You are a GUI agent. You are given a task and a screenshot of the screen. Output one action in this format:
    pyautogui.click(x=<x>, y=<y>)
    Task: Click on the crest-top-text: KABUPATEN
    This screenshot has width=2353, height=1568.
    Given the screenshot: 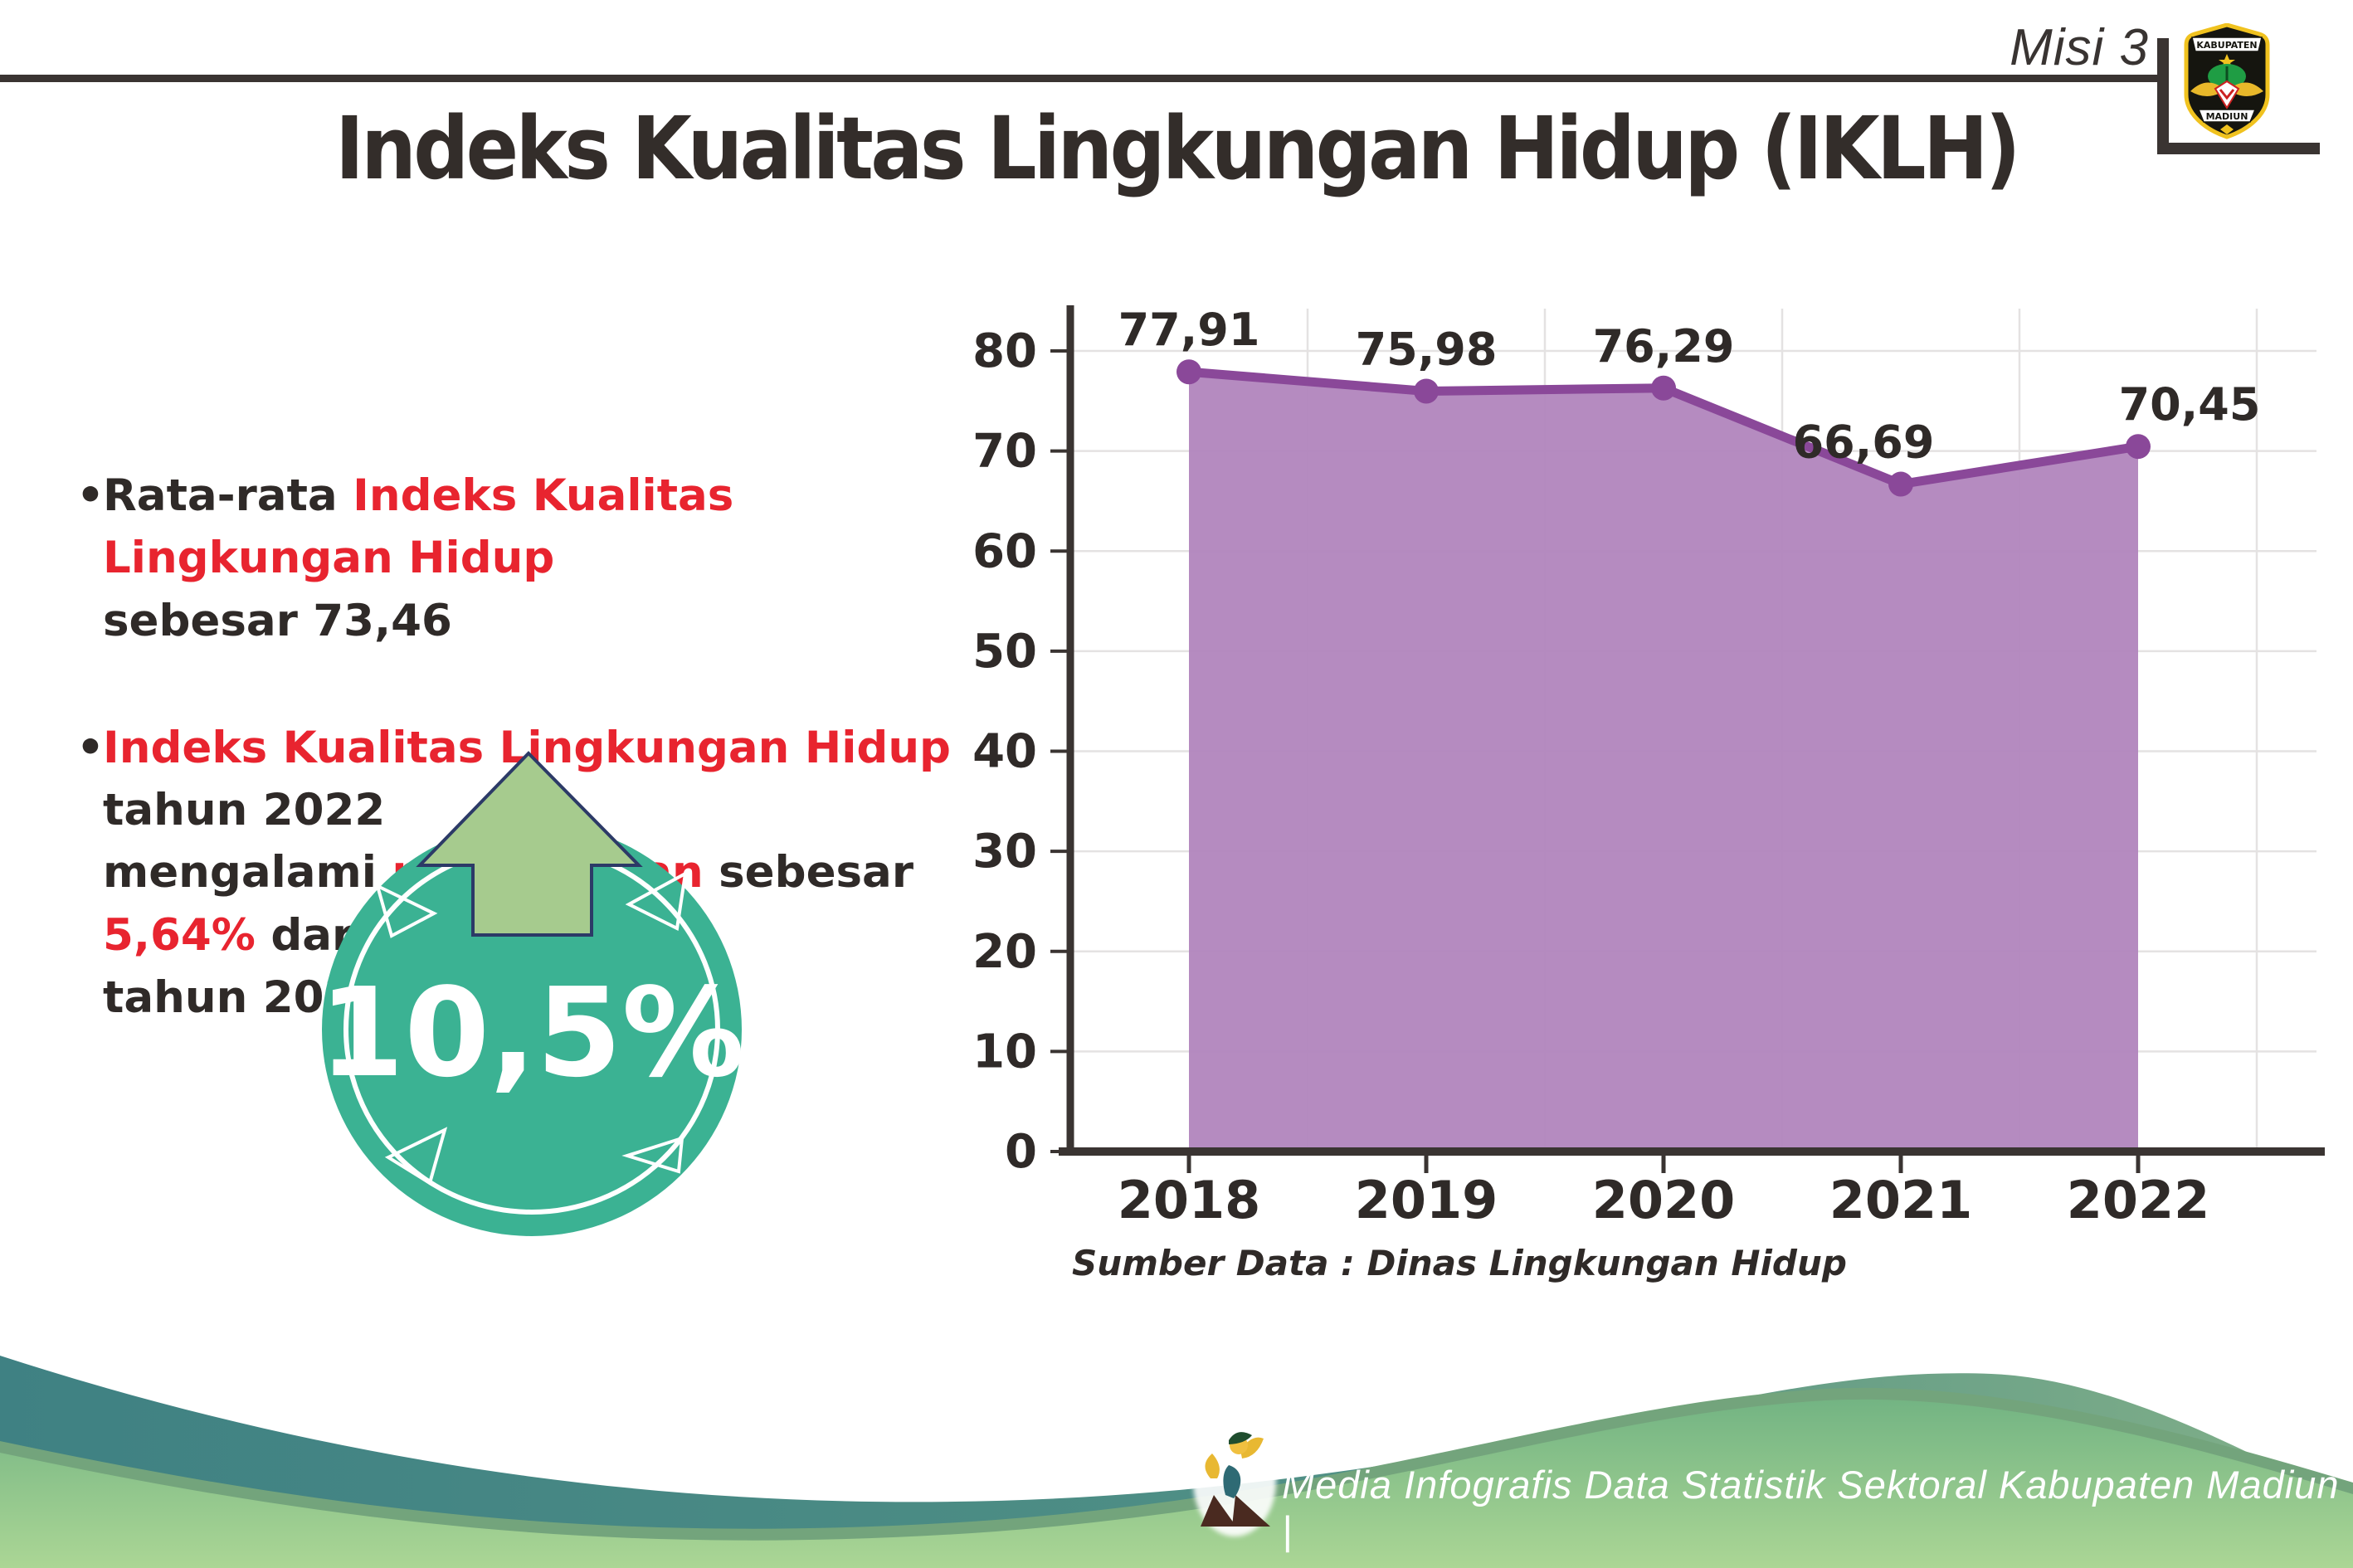 What is the action you would take?
    pyautogui.click(x=2226, y=45)
    